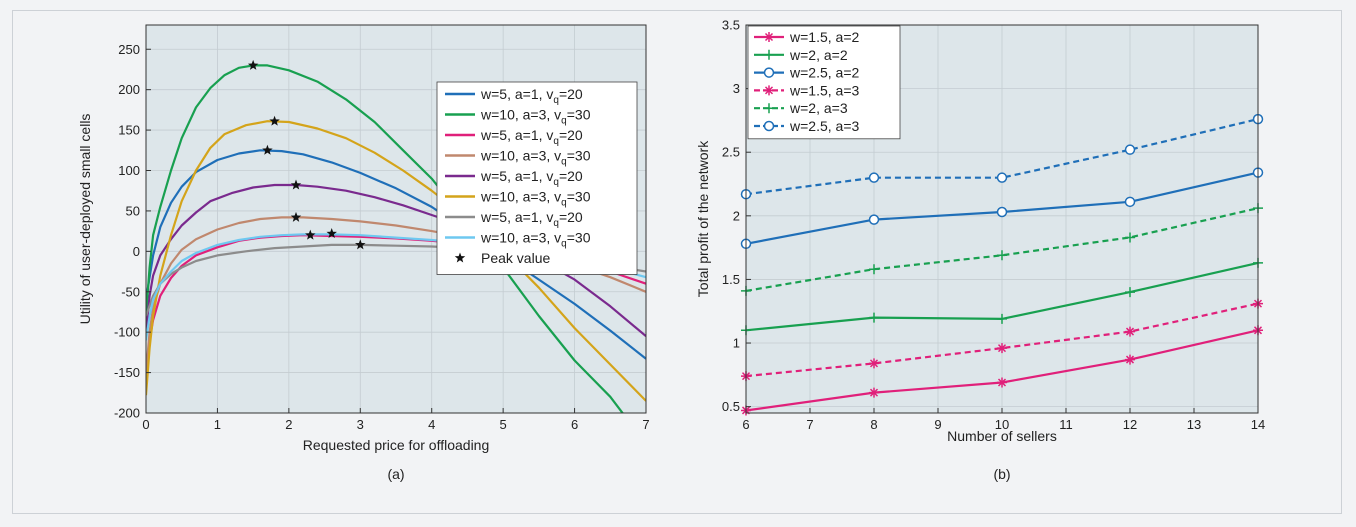 The width and height of the screenshot is (1356, 527). What do you see at coordinates (145, 424) in the screenshot?
I see `x-tick-label-a: 0` at bounding box center [145, 424].